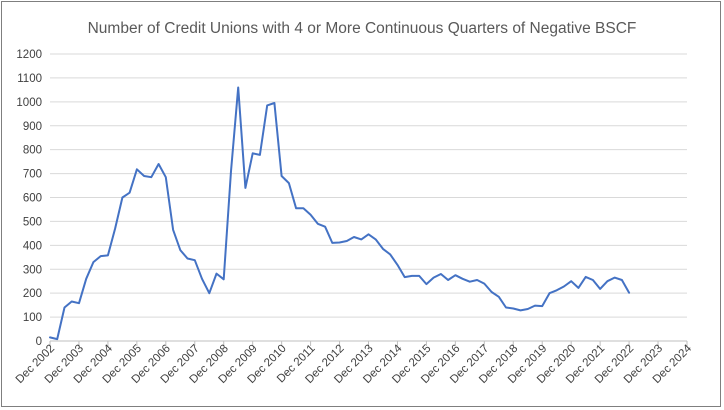  Describe the element at coordinates (39, 342) in the screenshot. I see `y-tick-label: 0` at that location.